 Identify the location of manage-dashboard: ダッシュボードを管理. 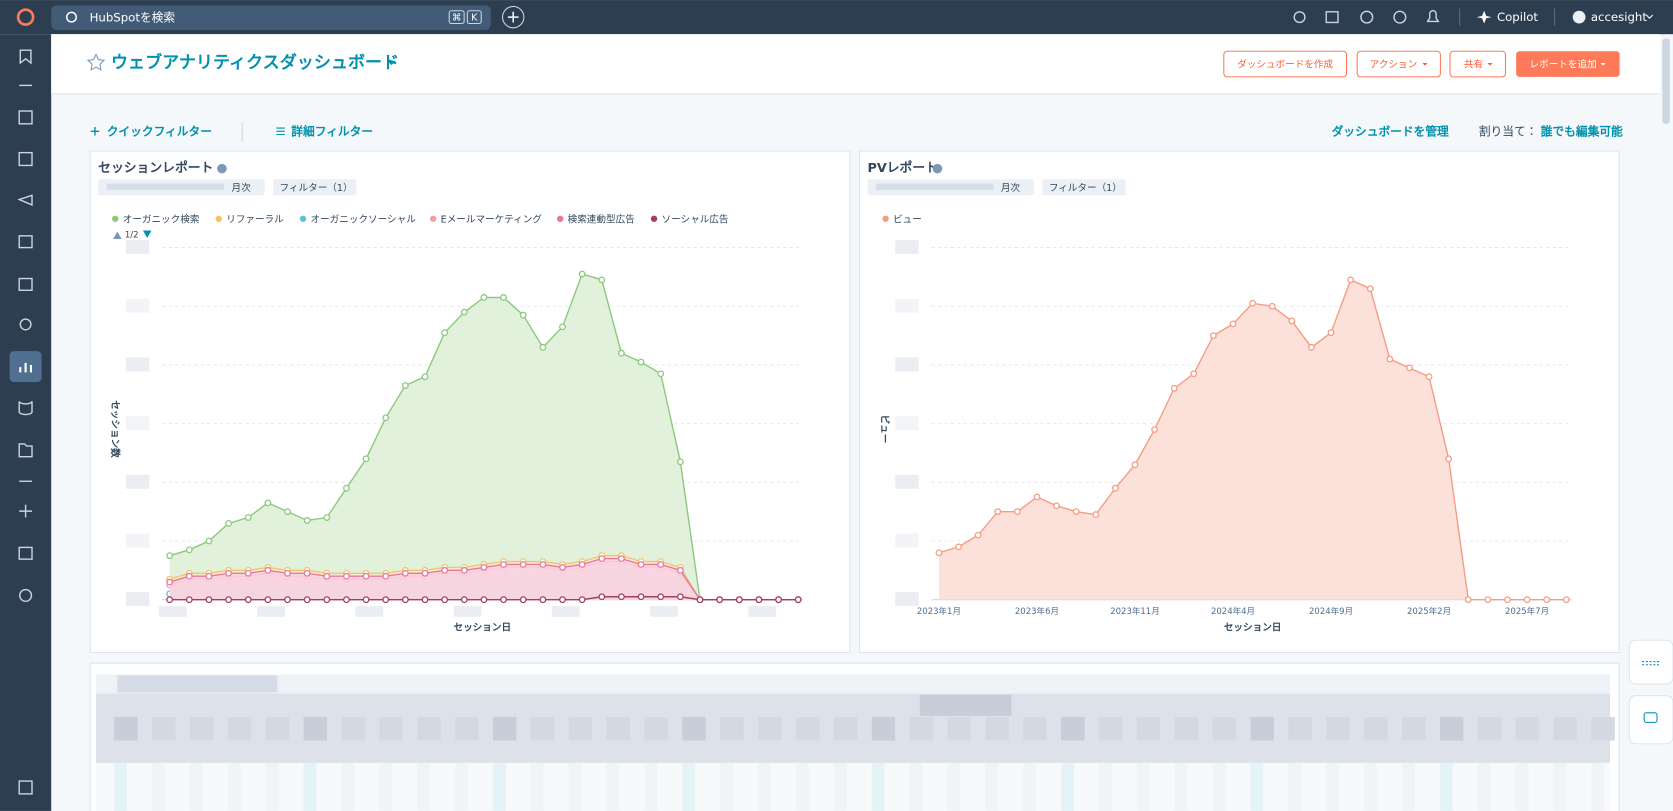
(1390, 131).